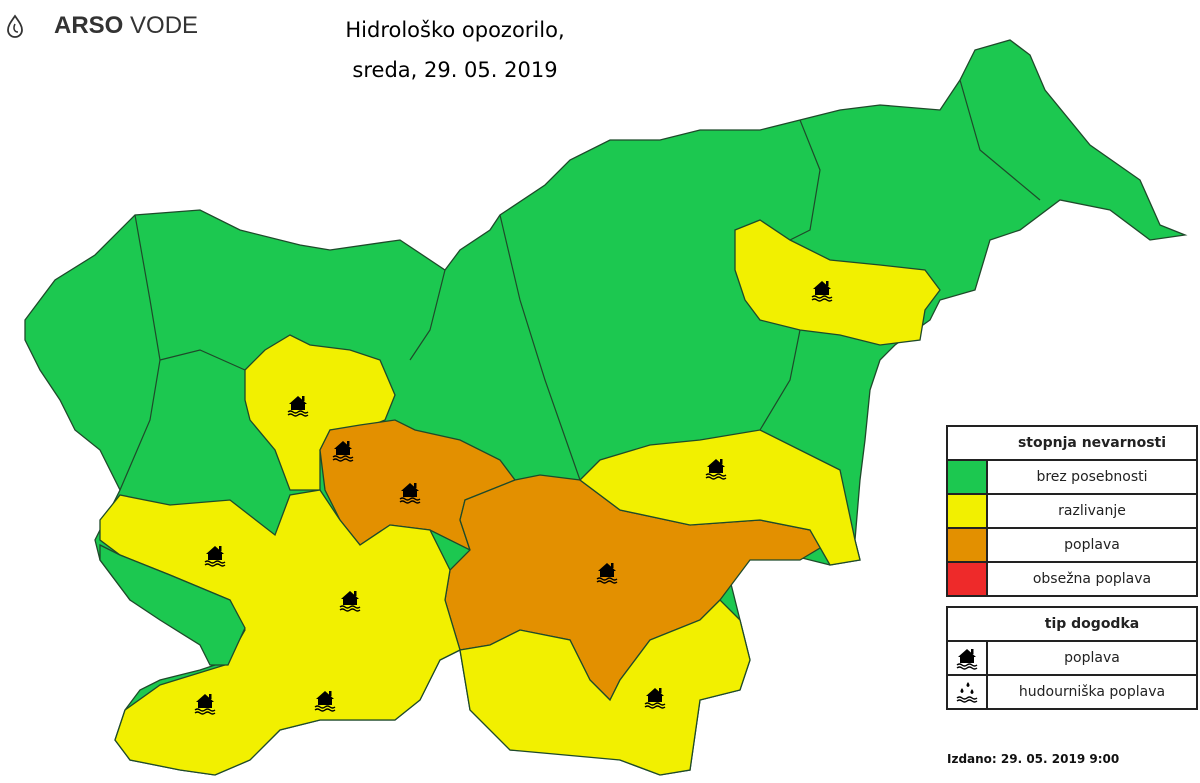 The image size is (1200, 783). What do you see at coordinates (1092, 511) in the screenshot?
I see `legend-label: razlivanje` at bounding box center [1092, 511].